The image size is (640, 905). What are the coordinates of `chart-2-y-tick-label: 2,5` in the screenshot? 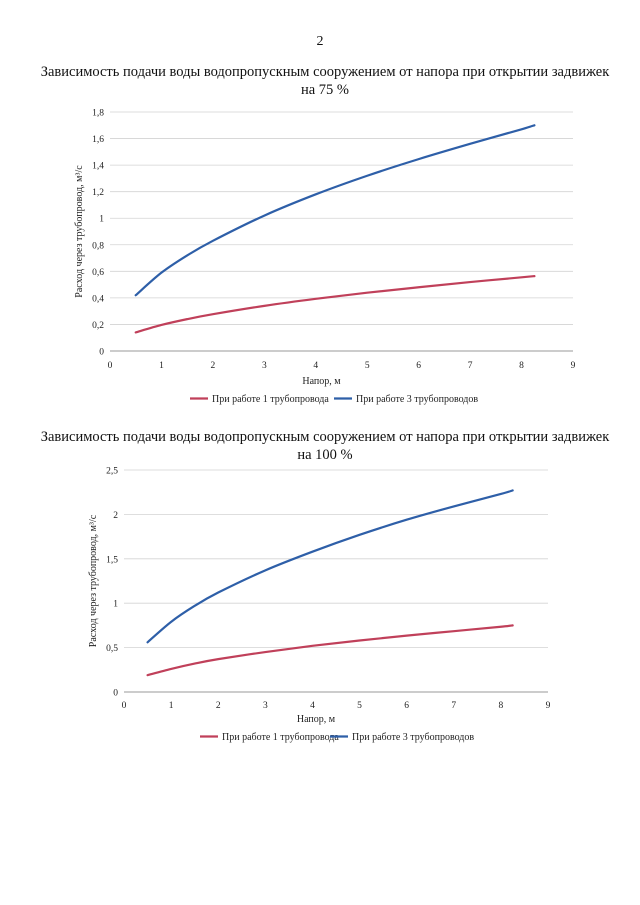 It's located at (112, 472).